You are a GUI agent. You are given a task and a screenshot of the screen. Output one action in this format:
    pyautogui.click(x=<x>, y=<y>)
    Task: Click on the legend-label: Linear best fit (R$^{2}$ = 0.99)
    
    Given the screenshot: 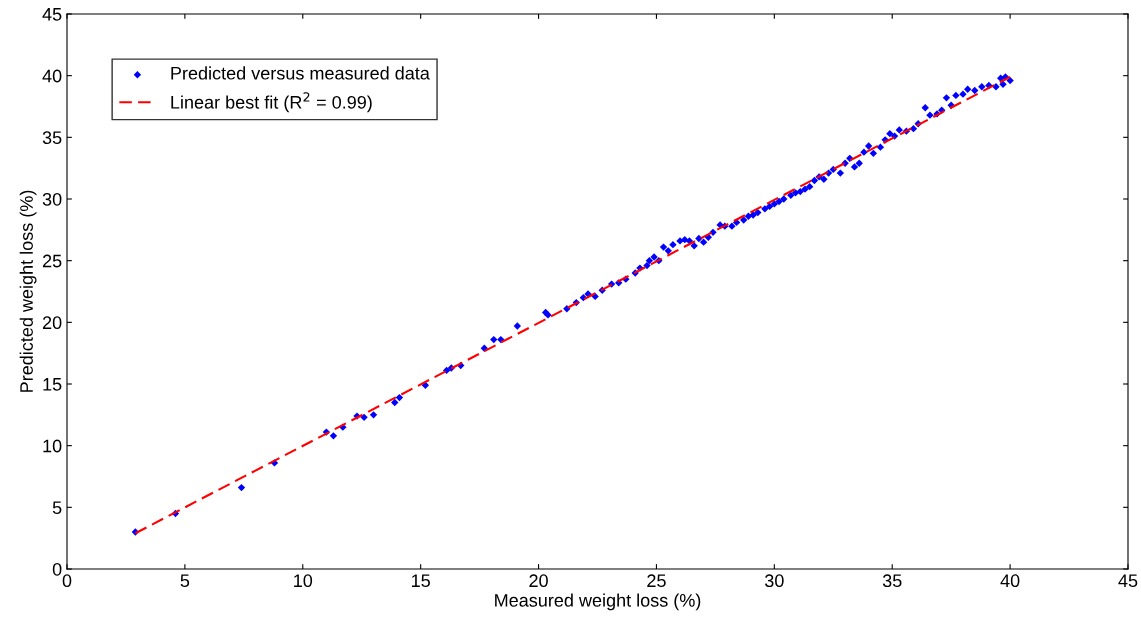 What is the action you would take?
    pyautogui.click(x=271, y=102)
    